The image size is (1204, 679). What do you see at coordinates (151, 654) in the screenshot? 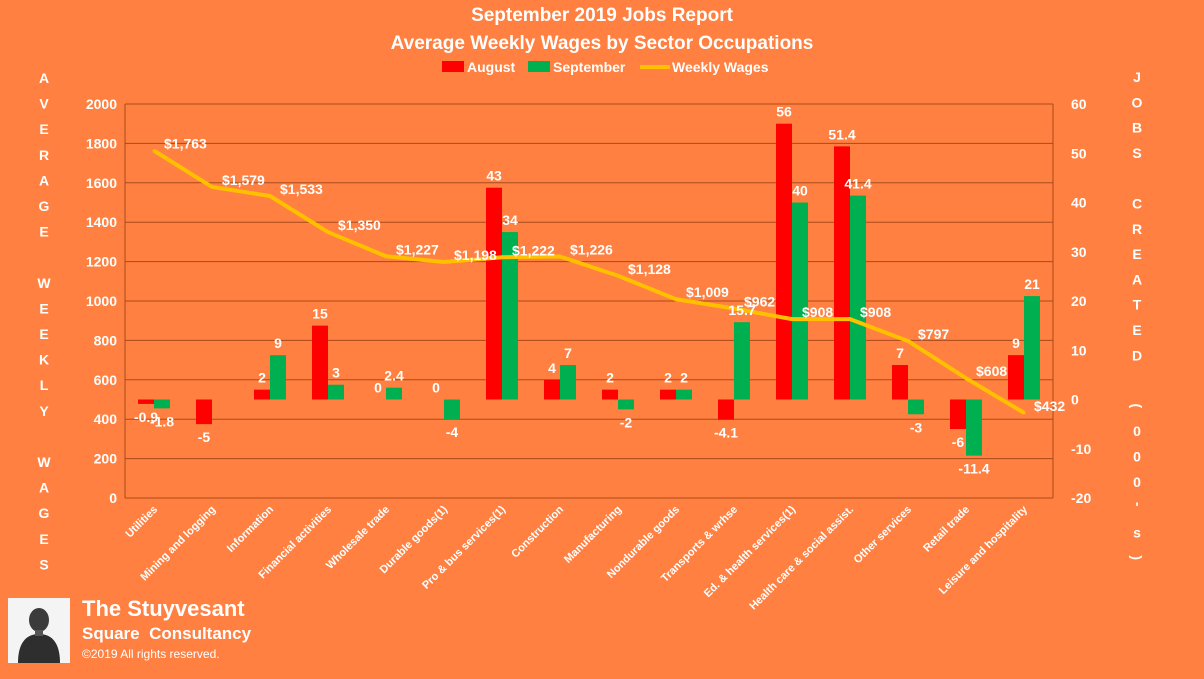
I see `copyright-notice: ©2019 All rights reserved.` at bounding box center [151, 654].